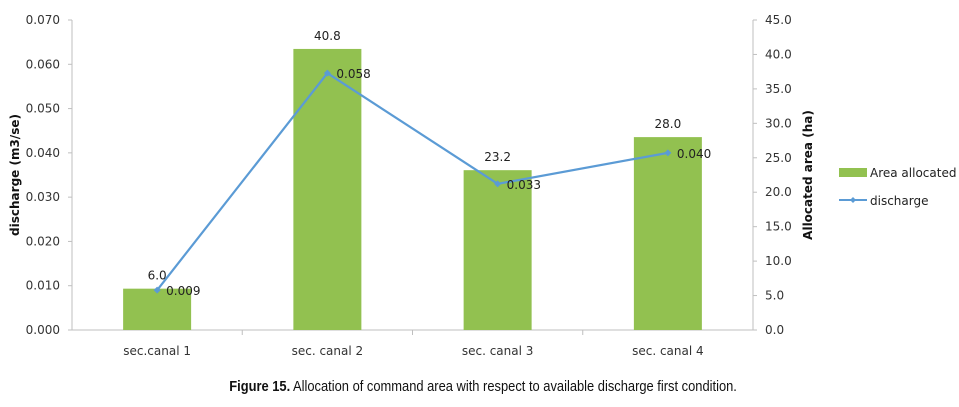  Describe the element at coordinates (897, 187) in the screenshot. I see `legend: Area allocated discharge` at that location.